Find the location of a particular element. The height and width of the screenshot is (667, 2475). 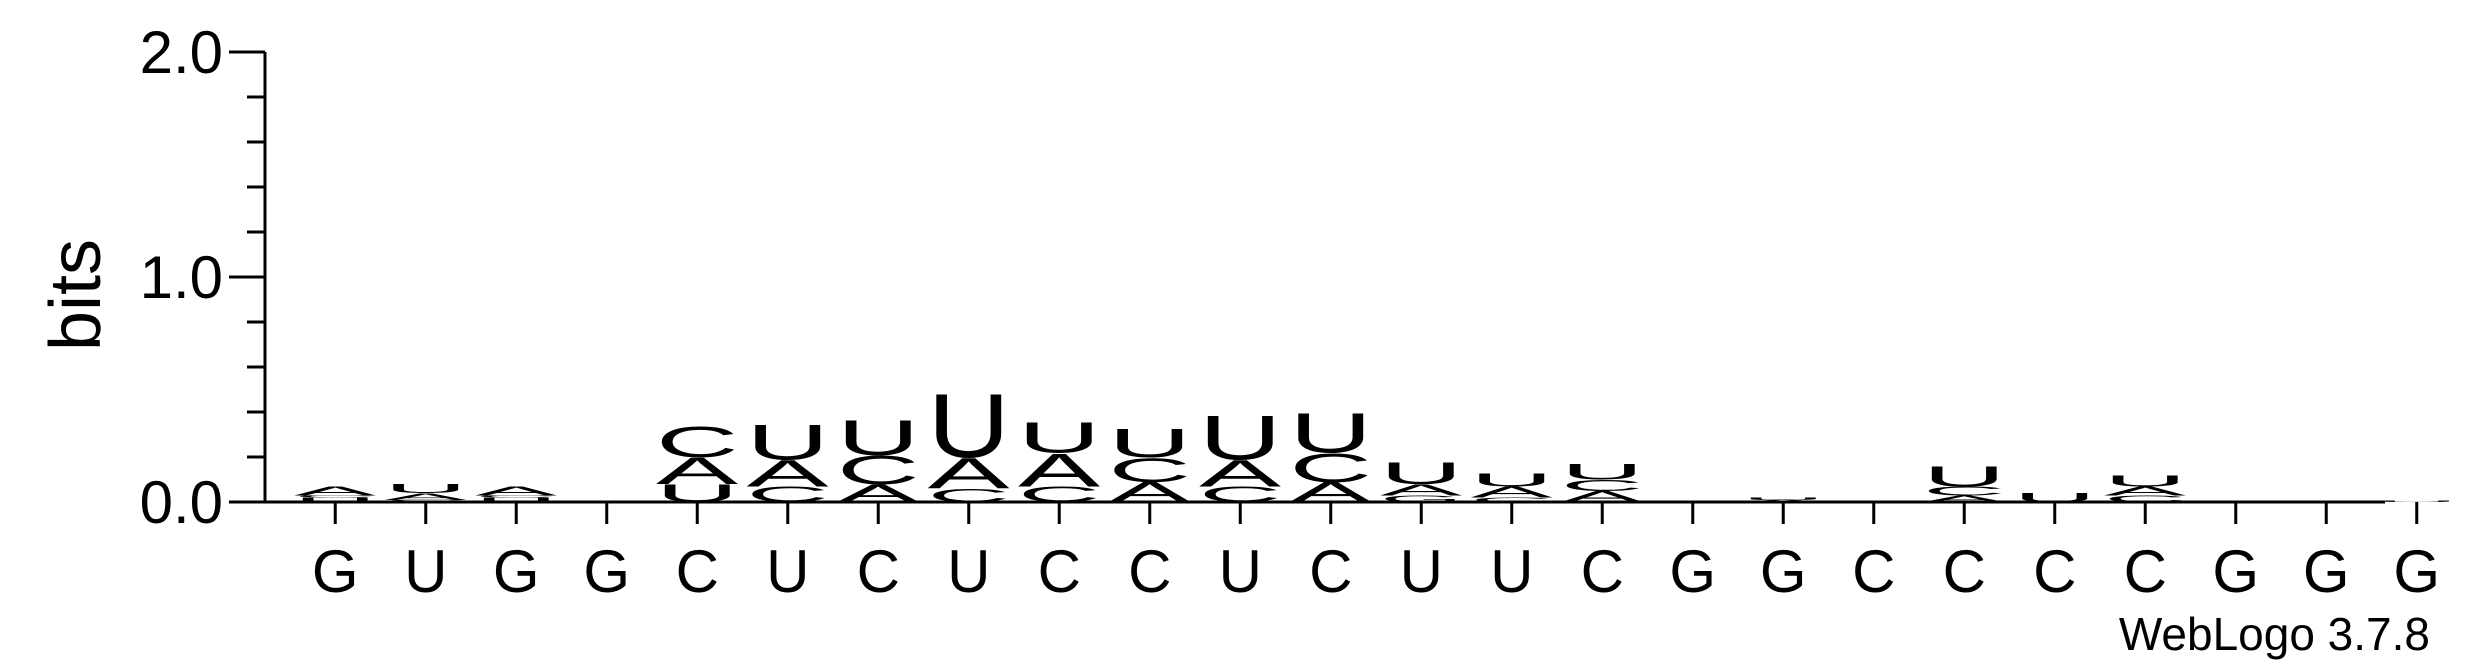

y-tick-label: 2.0 is located at coordinates (181, 52).